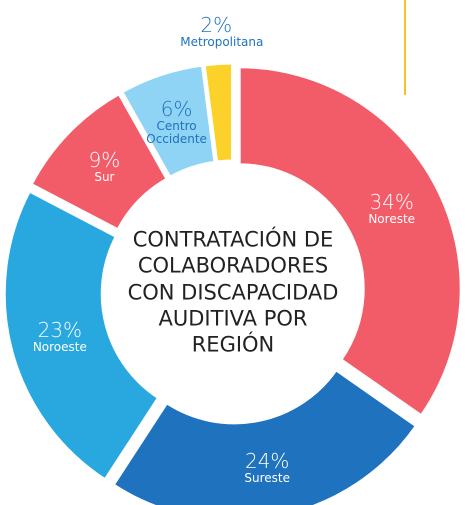  What do you see at coordinates (233, 239) in the screenshot?
I see `title-line: CONTRATACIÓN DE` at bounding box center [233, 239].